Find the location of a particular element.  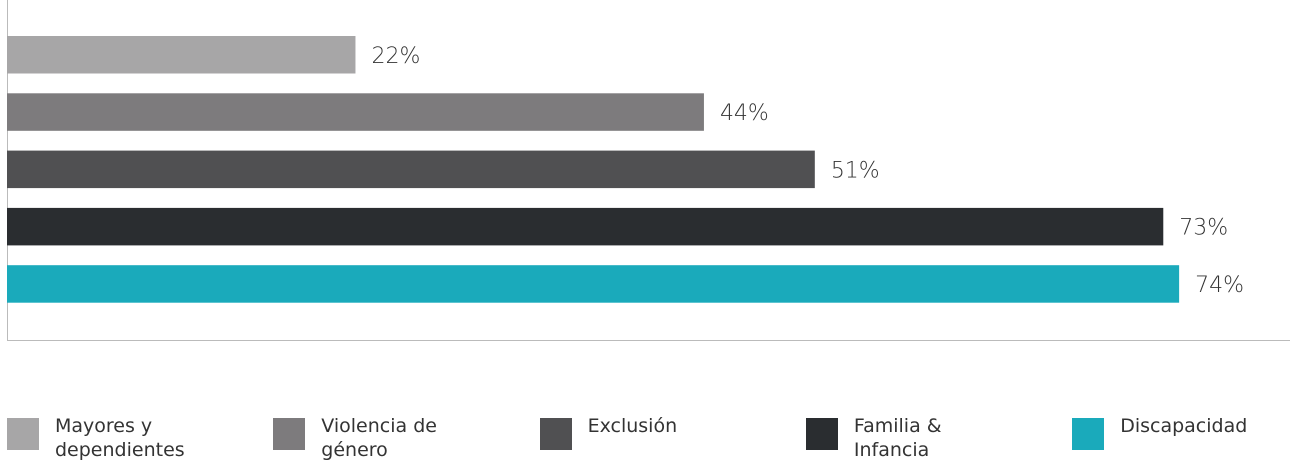

legend-label: Exclusión is located at coordinates (632, 426).